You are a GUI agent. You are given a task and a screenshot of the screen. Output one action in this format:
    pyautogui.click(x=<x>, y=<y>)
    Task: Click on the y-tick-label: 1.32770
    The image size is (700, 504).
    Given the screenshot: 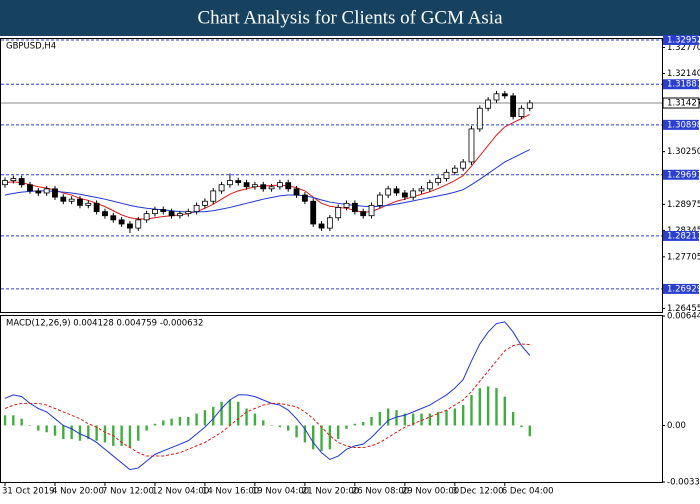 What is the action you would take?
    pyautogui.click(x=683, y=48)
    